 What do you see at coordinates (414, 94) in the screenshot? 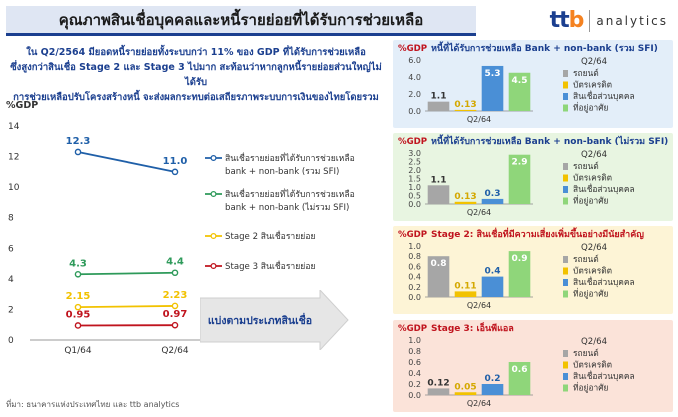
I see `y-tick-label: 2.0` at bounding box center [414, 94].